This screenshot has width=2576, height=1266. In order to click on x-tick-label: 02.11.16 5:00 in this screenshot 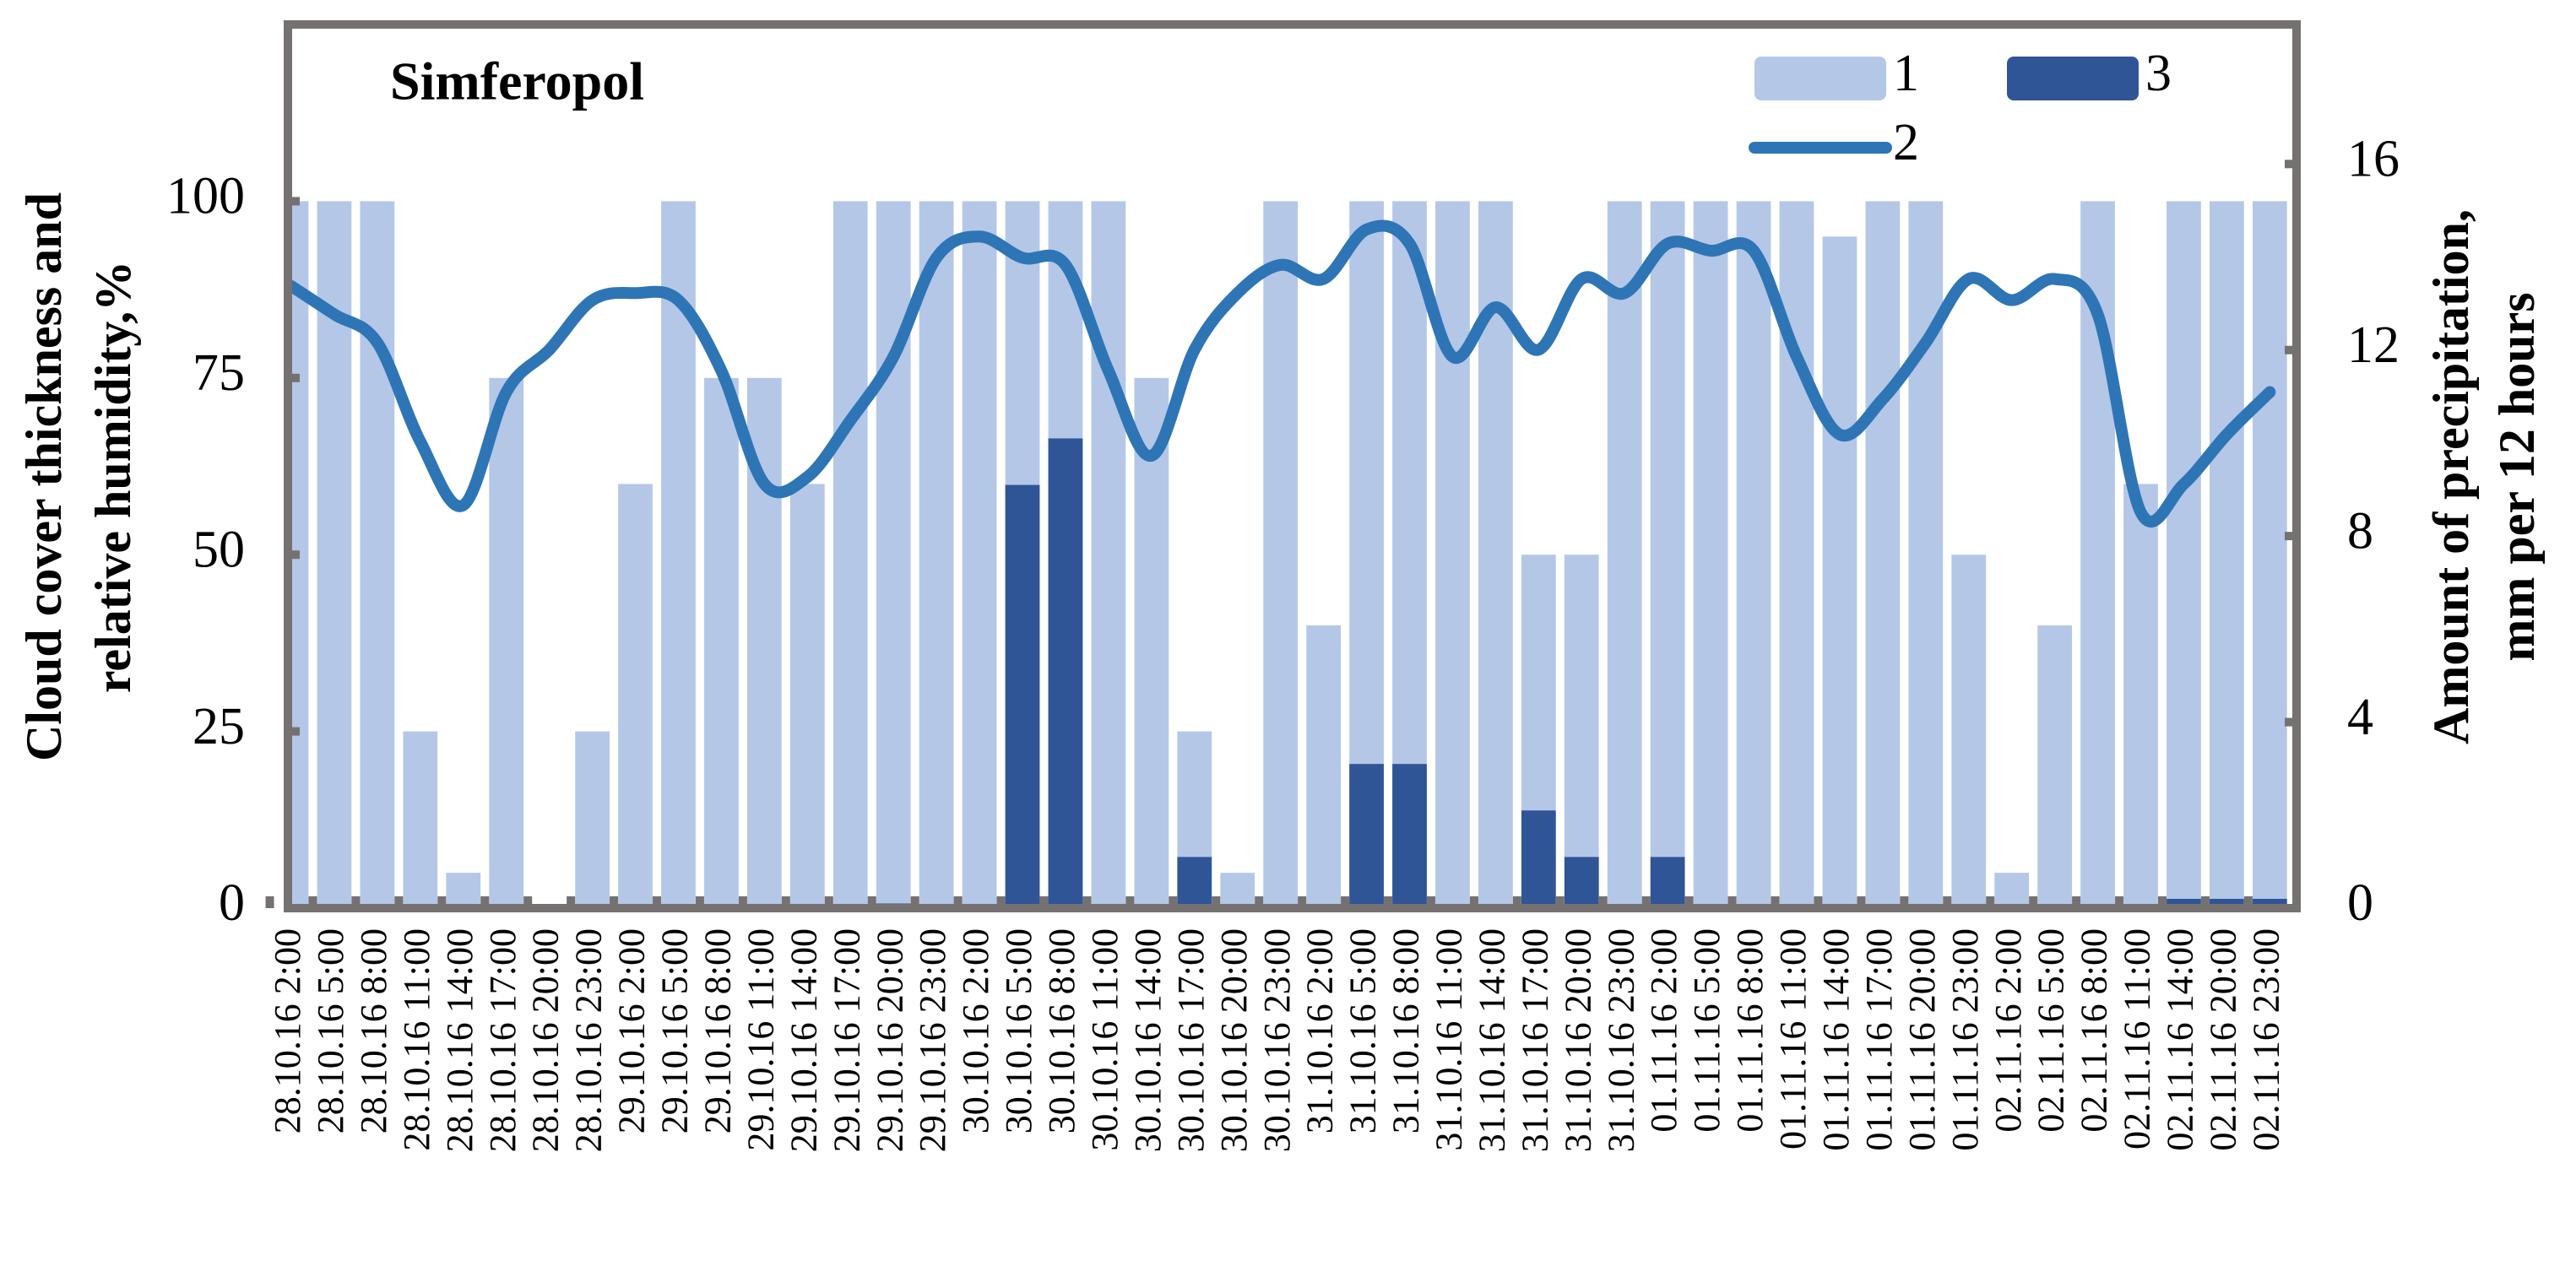, I will do `click(2051, 1030)`.